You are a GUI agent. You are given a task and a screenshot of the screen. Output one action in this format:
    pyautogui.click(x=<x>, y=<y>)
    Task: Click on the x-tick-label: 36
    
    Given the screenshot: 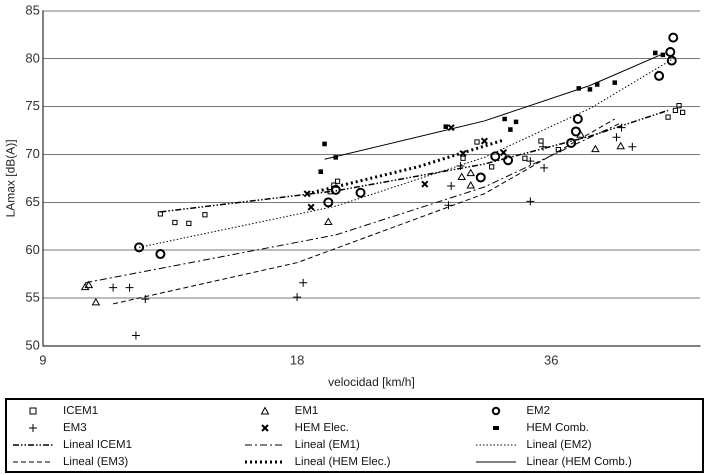 What is the action you would take?
    pyautogui.click(x=551, y=360)
    